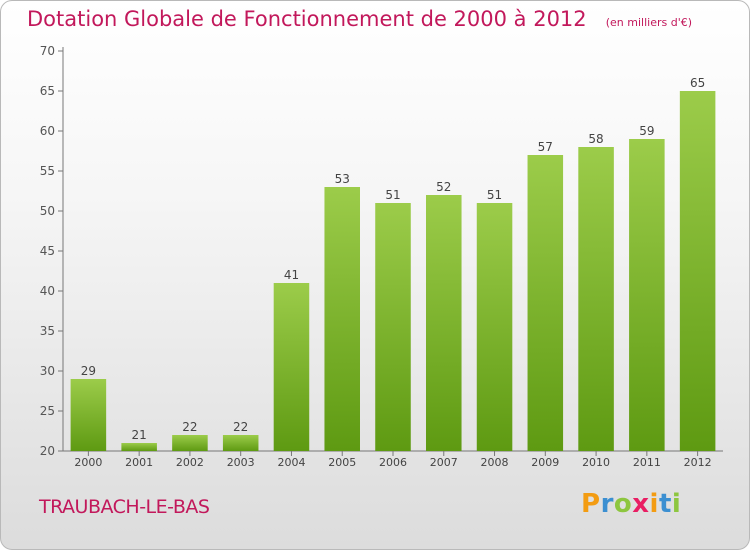 The height and width of the screenshot is (550, 750). What do you see at coordinates (647, 462) in the screenshot?
I see `x-tick-label: 2011` at bounding box center [647, 462].